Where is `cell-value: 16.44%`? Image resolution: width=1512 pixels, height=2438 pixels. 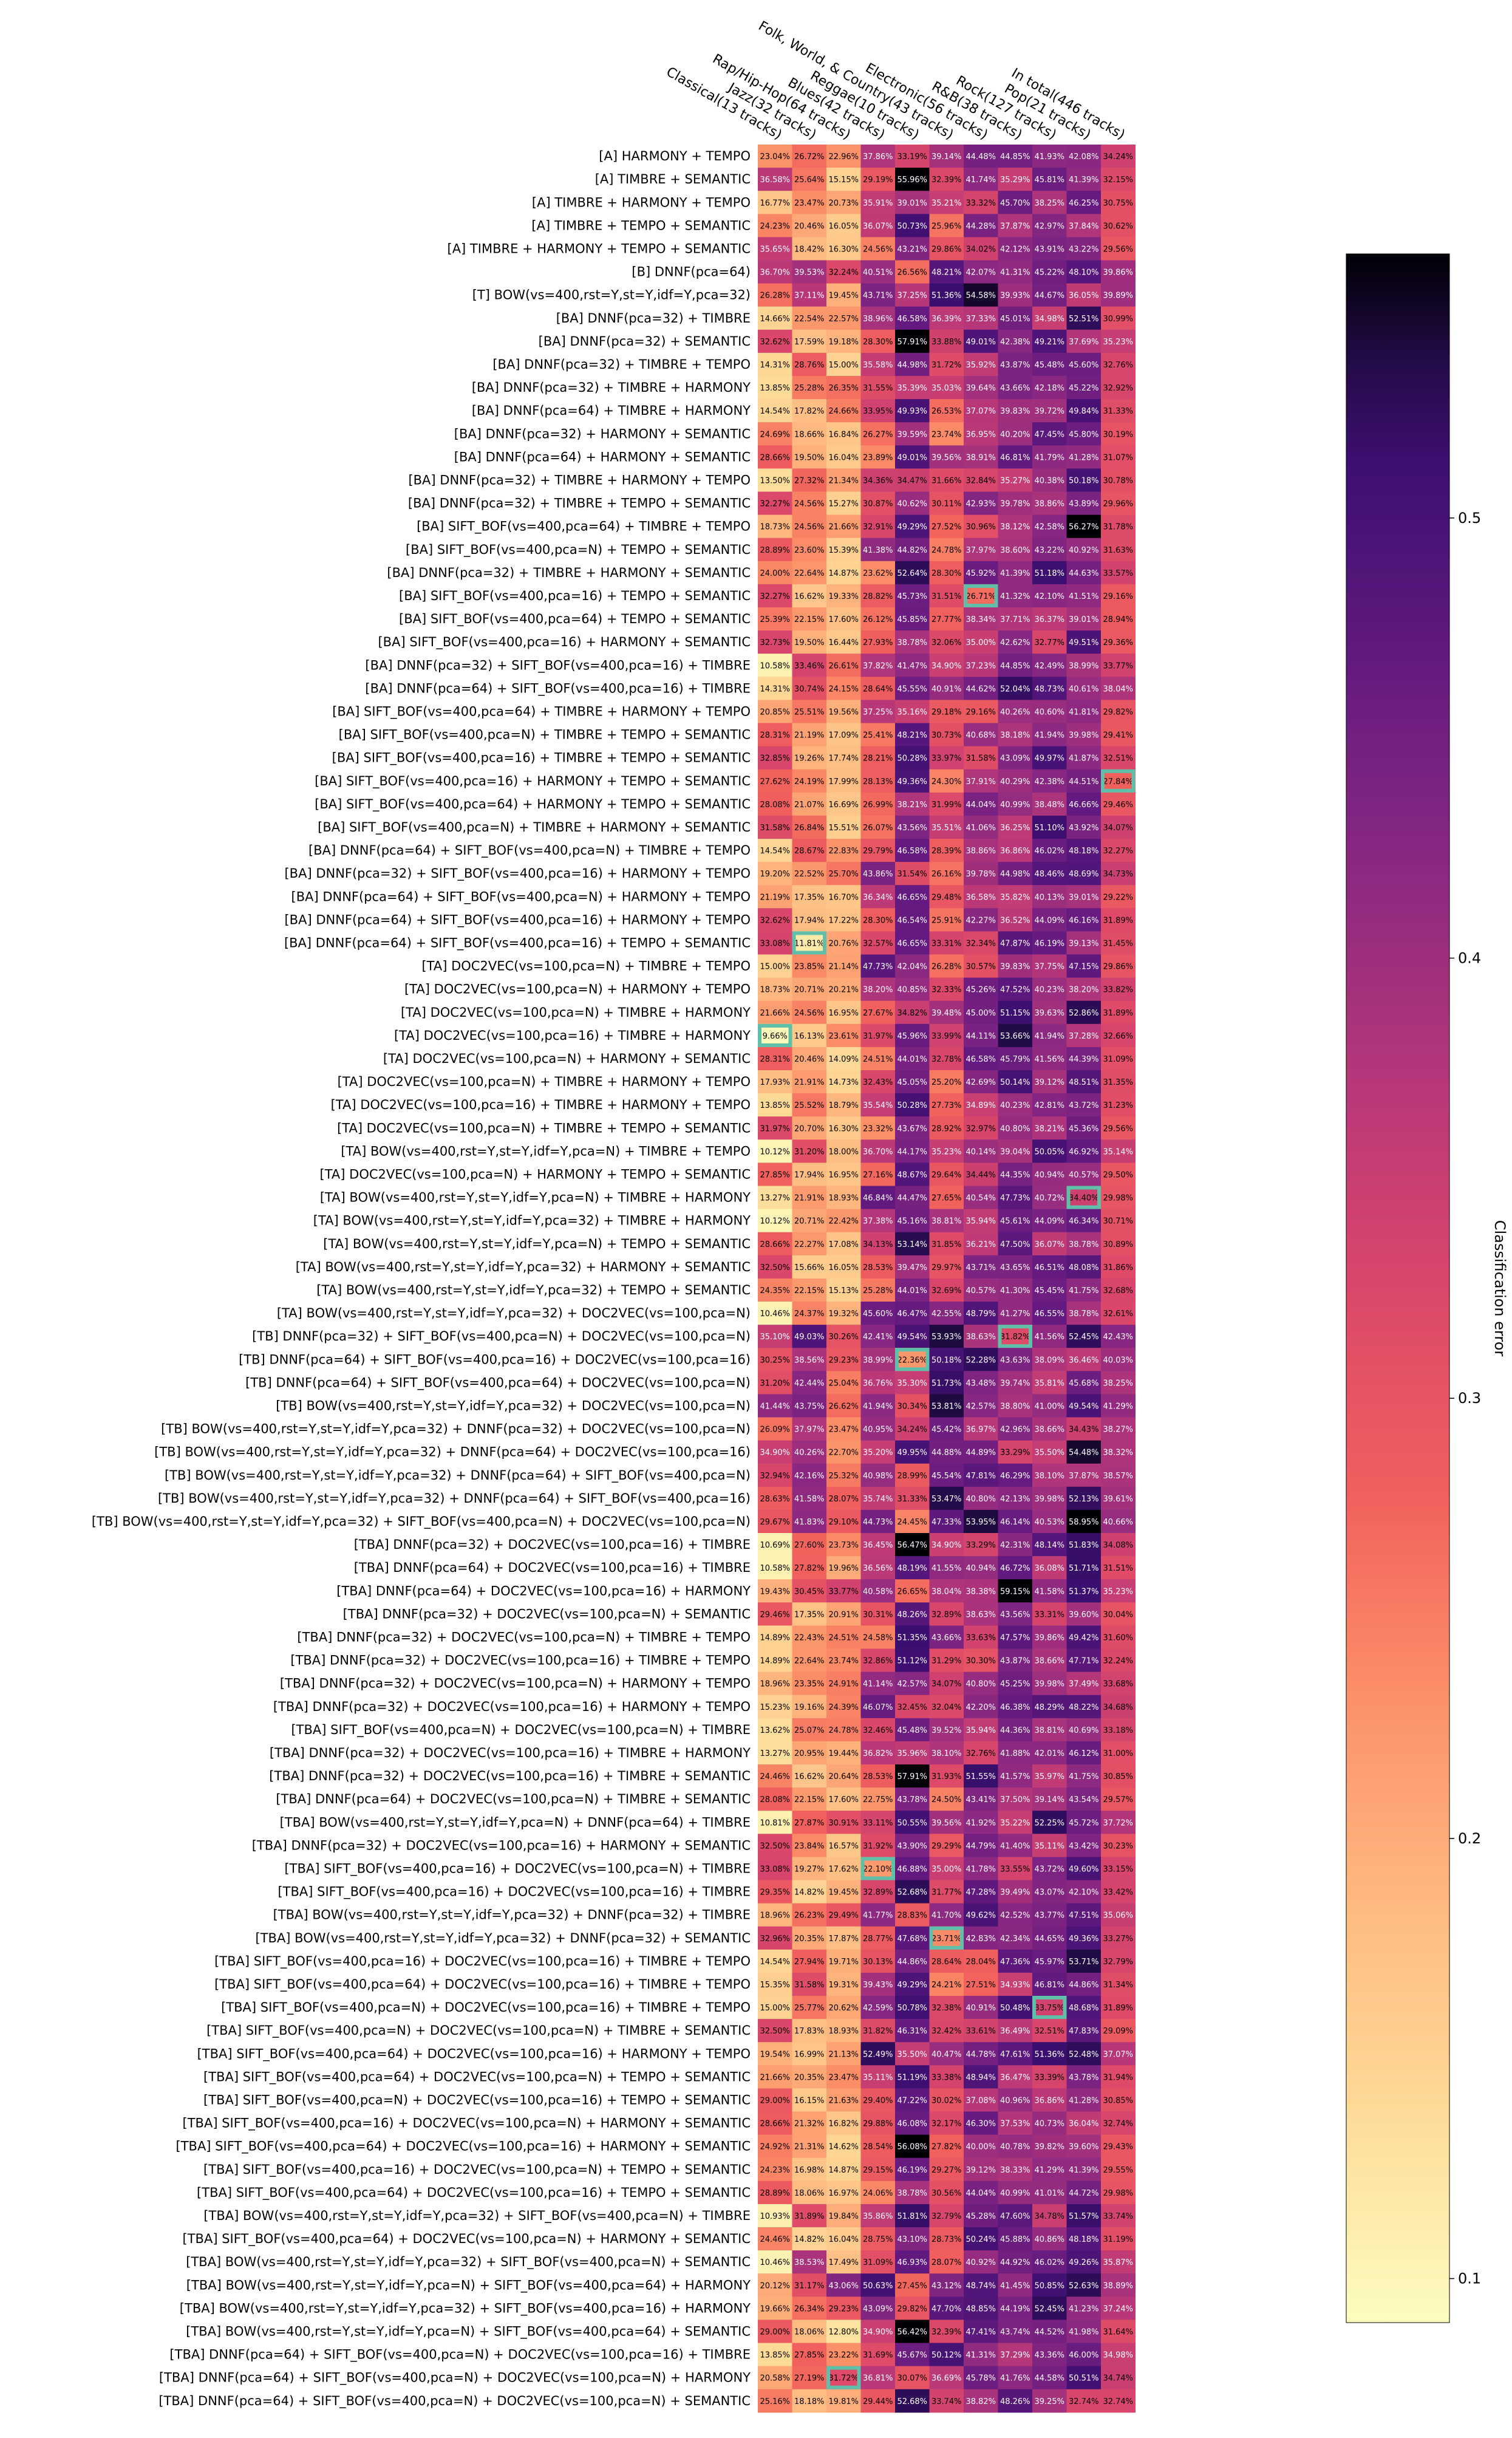
cell-value: 16.44% is located at coordinates (843, 642).